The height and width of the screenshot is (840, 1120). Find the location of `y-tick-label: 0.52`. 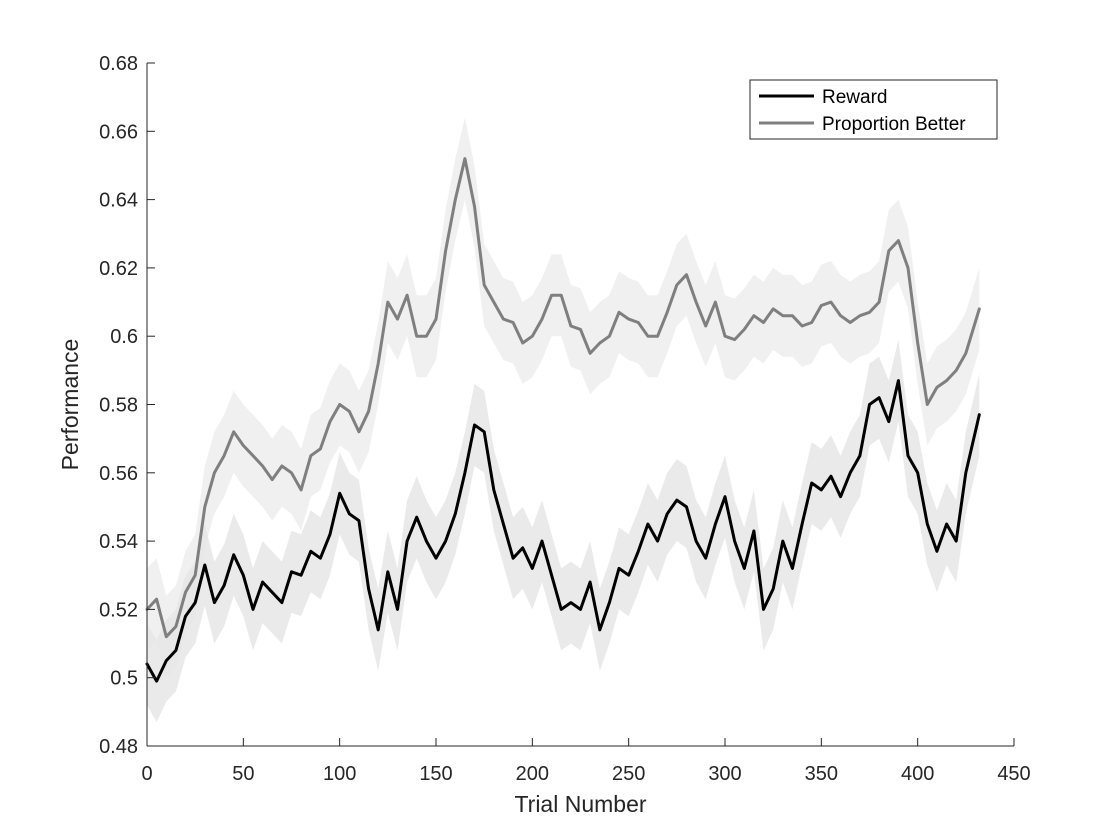

y-tick-label: 0.52 is located at coordinates (118, 610).